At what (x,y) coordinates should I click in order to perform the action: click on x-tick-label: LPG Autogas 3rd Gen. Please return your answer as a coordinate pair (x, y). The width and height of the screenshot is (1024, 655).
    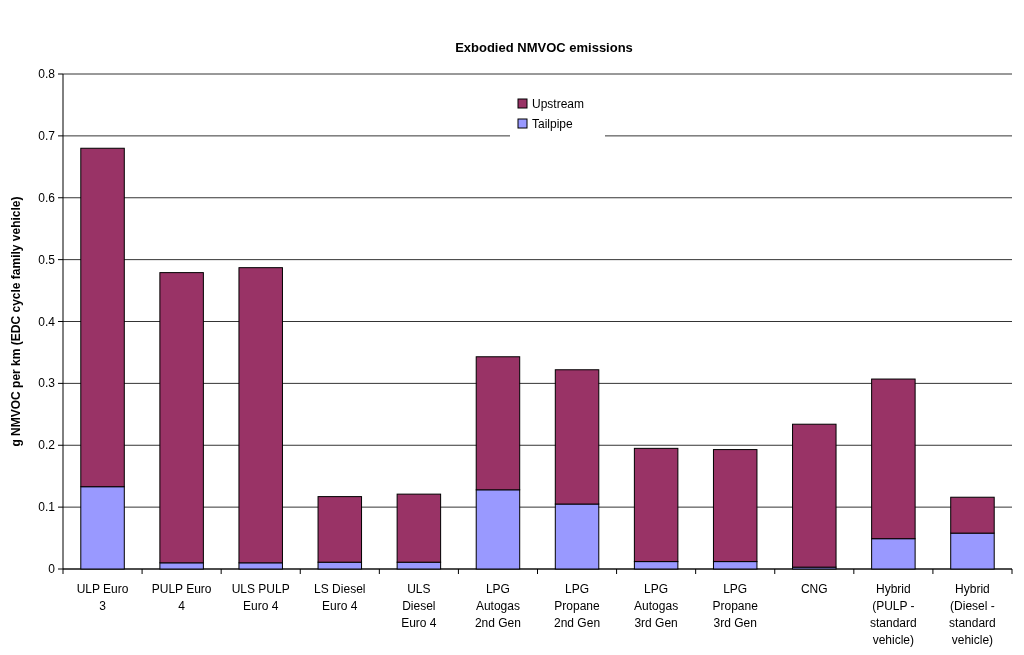
    Looking at the image, I should click on (656, 606).